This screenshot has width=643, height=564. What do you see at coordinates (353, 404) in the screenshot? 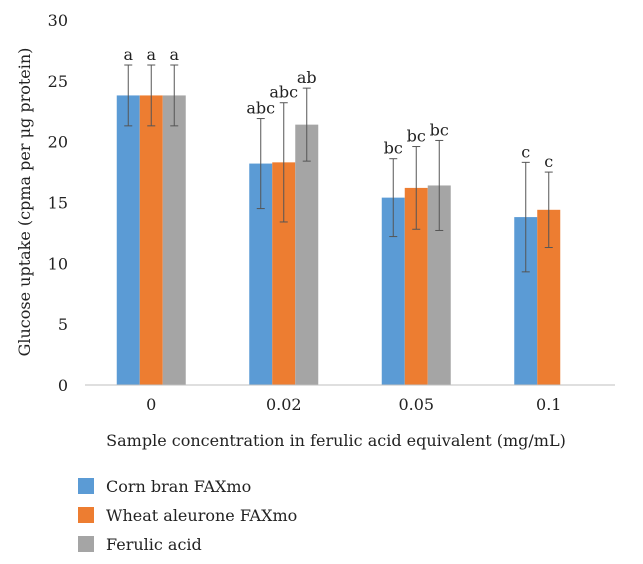
I see `x-axis-ticks: 0 0.02 0.05 0.1` at bounding box center [353, 404].